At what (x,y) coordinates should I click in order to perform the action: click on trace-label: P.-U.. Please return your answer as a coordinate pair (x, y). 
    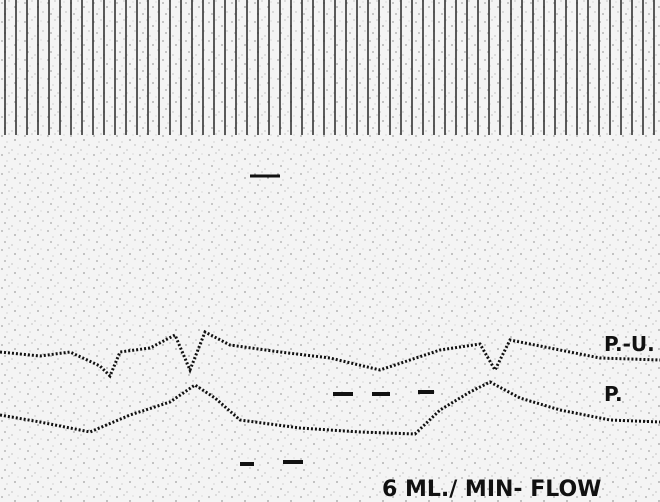
    Looking at the image, I should click on (629, 344).